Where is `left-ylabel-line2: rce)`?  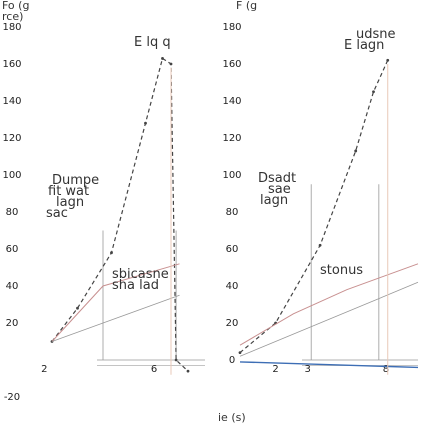
left-ylabel-line2: rce) is located at coordinates (12, 16).